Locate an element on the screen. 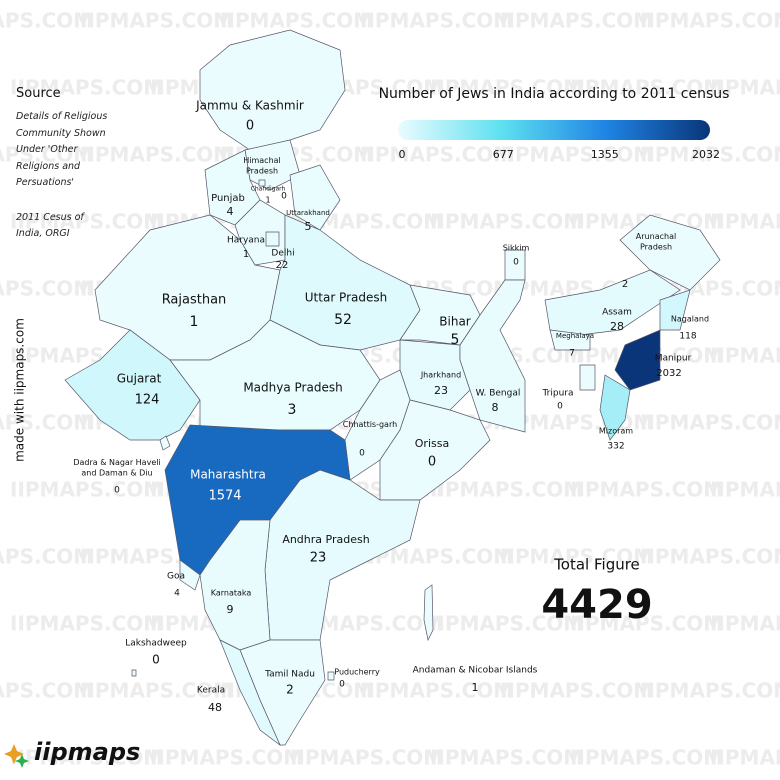  region-name: Haryana is located at coordinates (246, 241).